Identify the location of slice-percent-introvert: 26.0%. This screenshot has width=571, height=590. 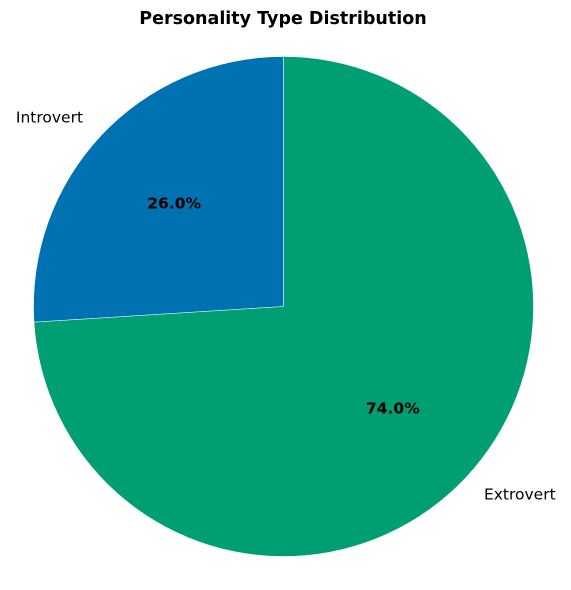
(174, 203).